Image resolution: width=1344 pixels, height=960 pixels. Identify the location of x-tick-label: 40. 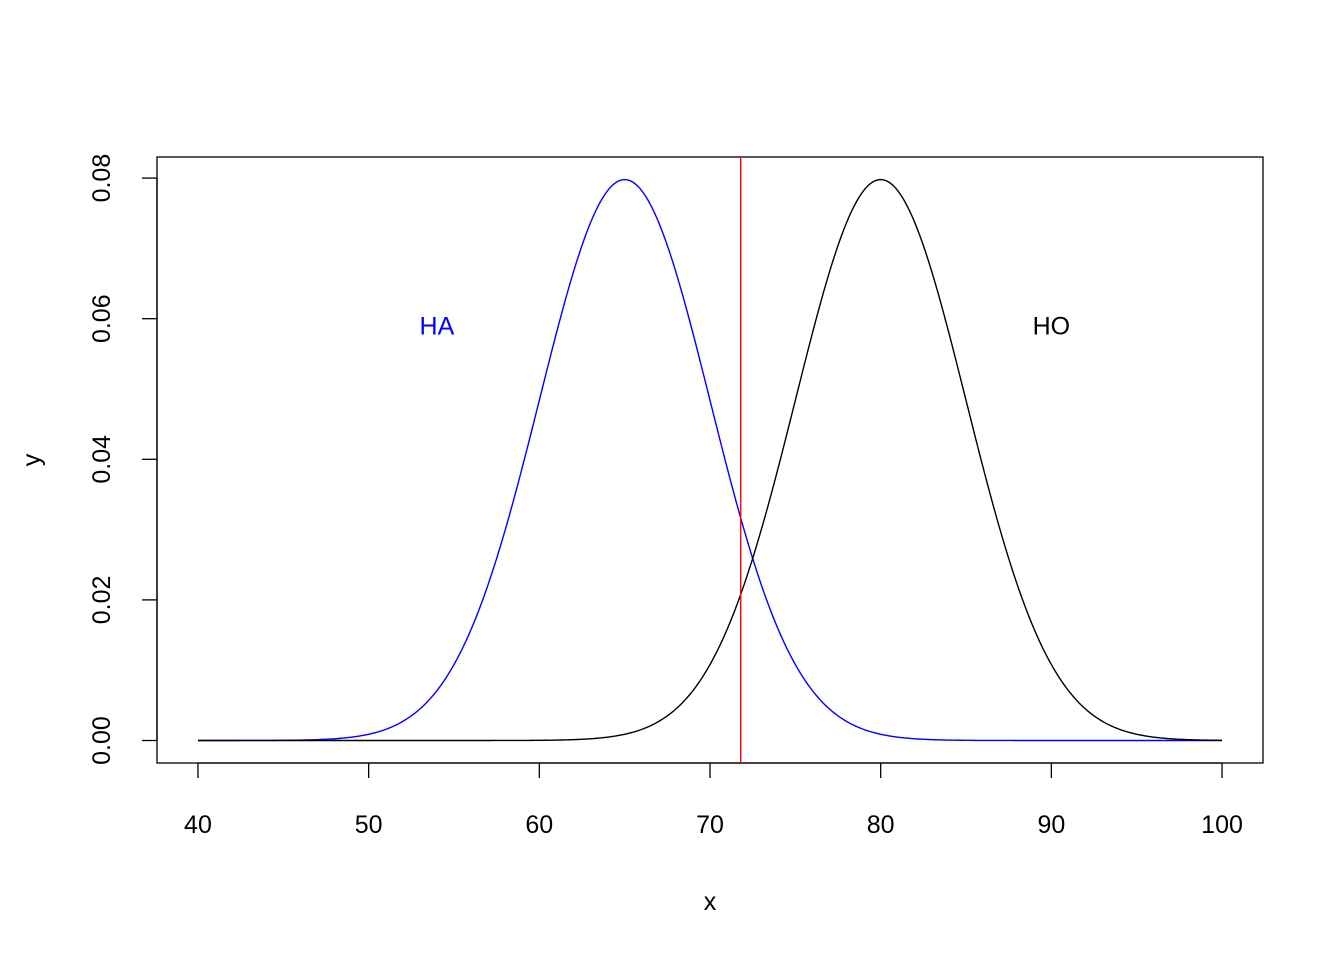
(198, 825).